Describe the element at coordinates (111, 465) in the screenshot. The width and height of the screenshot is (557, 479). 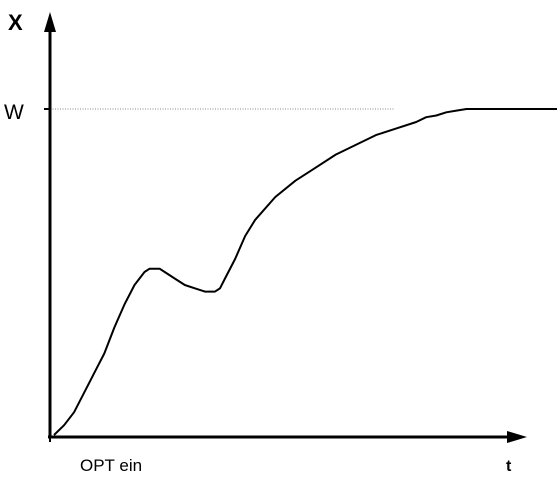
I see `event-label: OPT ein` at that location.